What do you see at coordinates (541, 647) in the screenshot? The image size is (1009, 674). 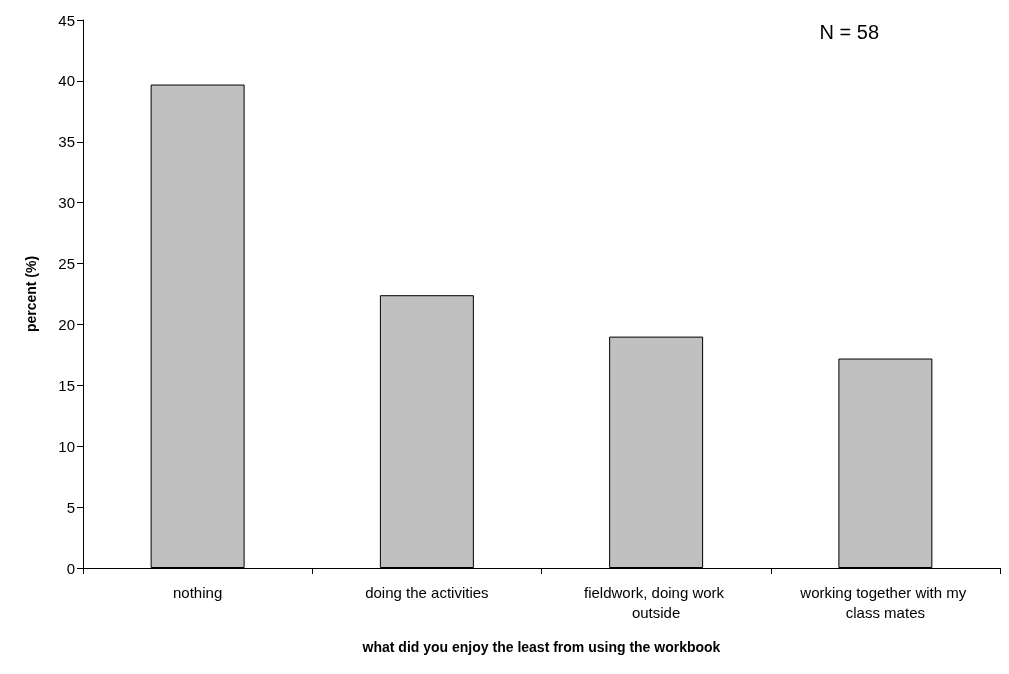 I see `x-axis-title: what did you enjoy the least from using the workbook` at bounding box center [541, 647].